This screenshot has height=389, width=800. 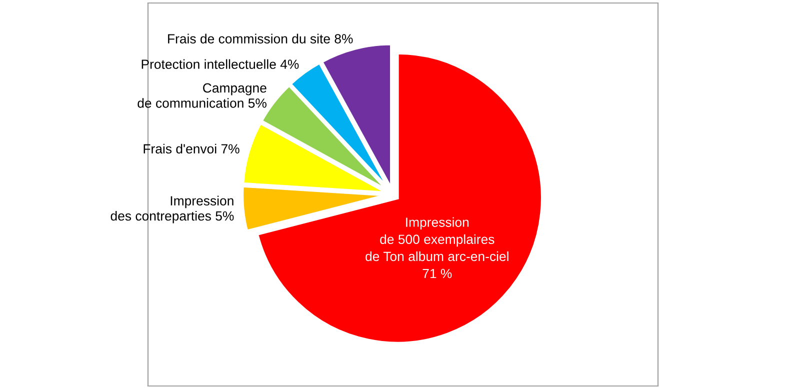 I want to click on slice-label: Campagne de communication 5%, so click(x=202, y=95).